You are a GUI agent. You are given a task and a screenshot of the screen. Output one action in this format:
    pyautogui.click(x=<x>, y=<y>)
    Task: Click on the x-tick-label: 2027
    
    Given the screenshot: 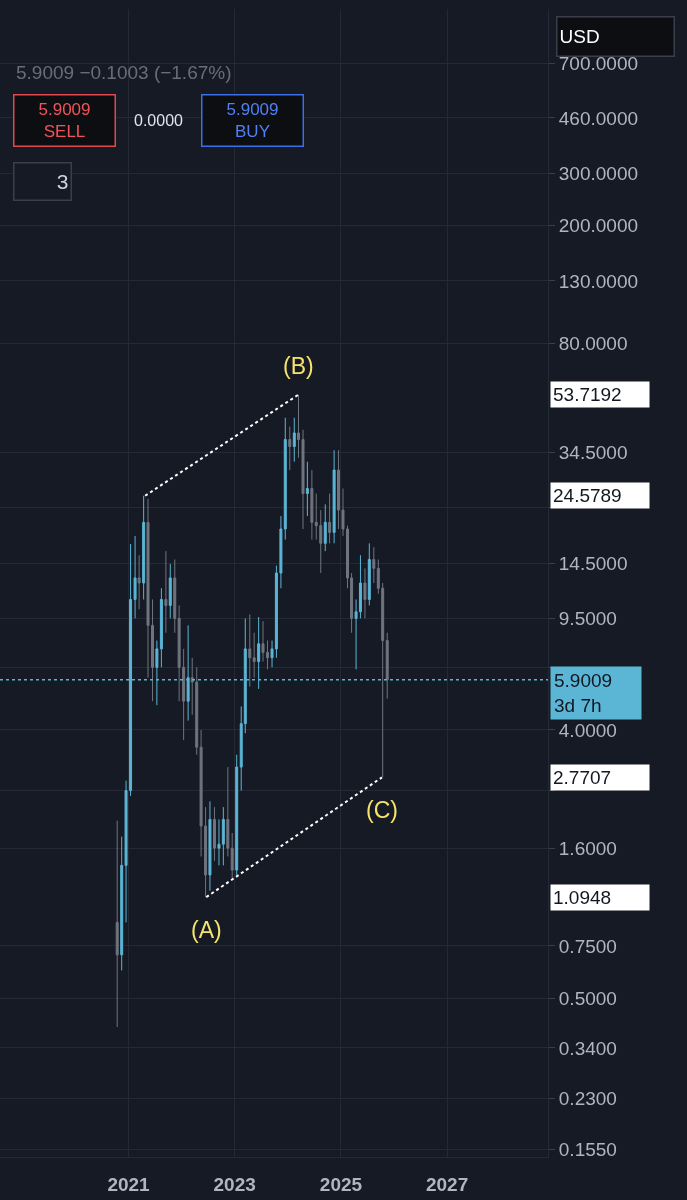 What is the action you would take?
    pyautogui.click(x=447, y=1184)
    